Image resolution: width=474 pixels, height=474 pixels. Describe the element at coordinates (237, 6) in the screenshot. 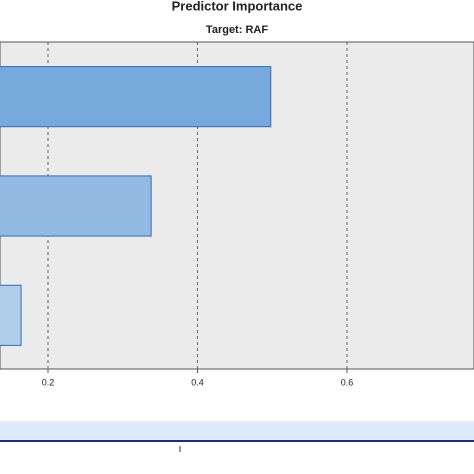

I see `chart-title: Predictor Importance` at that location.